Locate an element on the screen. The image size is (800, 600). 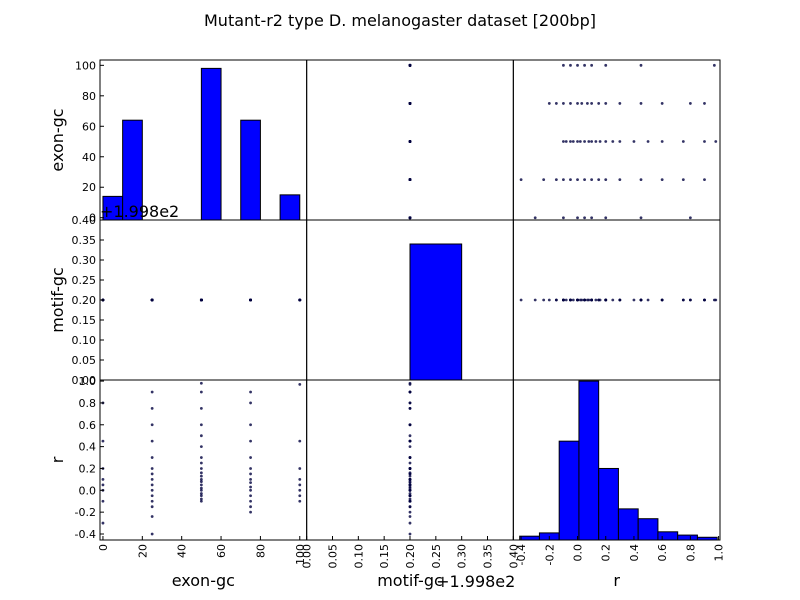
panel-frame is located at coordinates (616, 460).